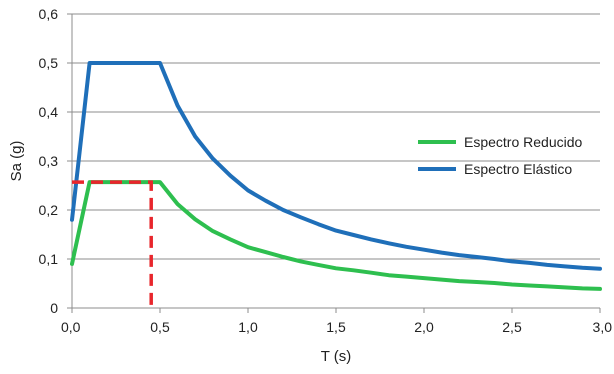 The image size is (614, 374). I want to click on x-tick-label-6: 3,0, so click(603, 327).